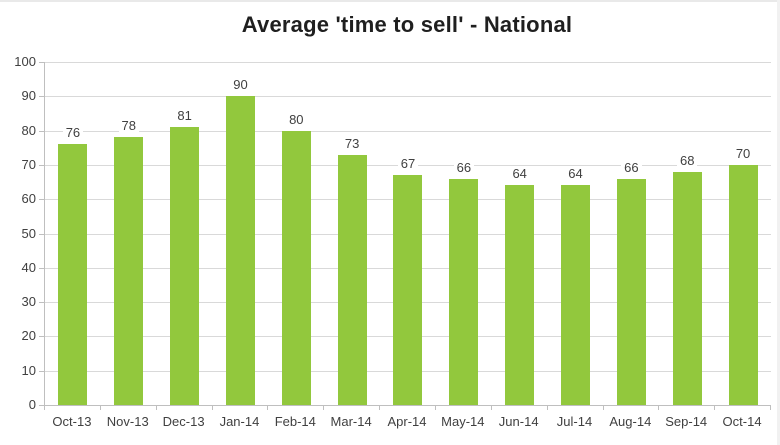  I want to click on x-tick-label: Jul-14, so click(574, 421).